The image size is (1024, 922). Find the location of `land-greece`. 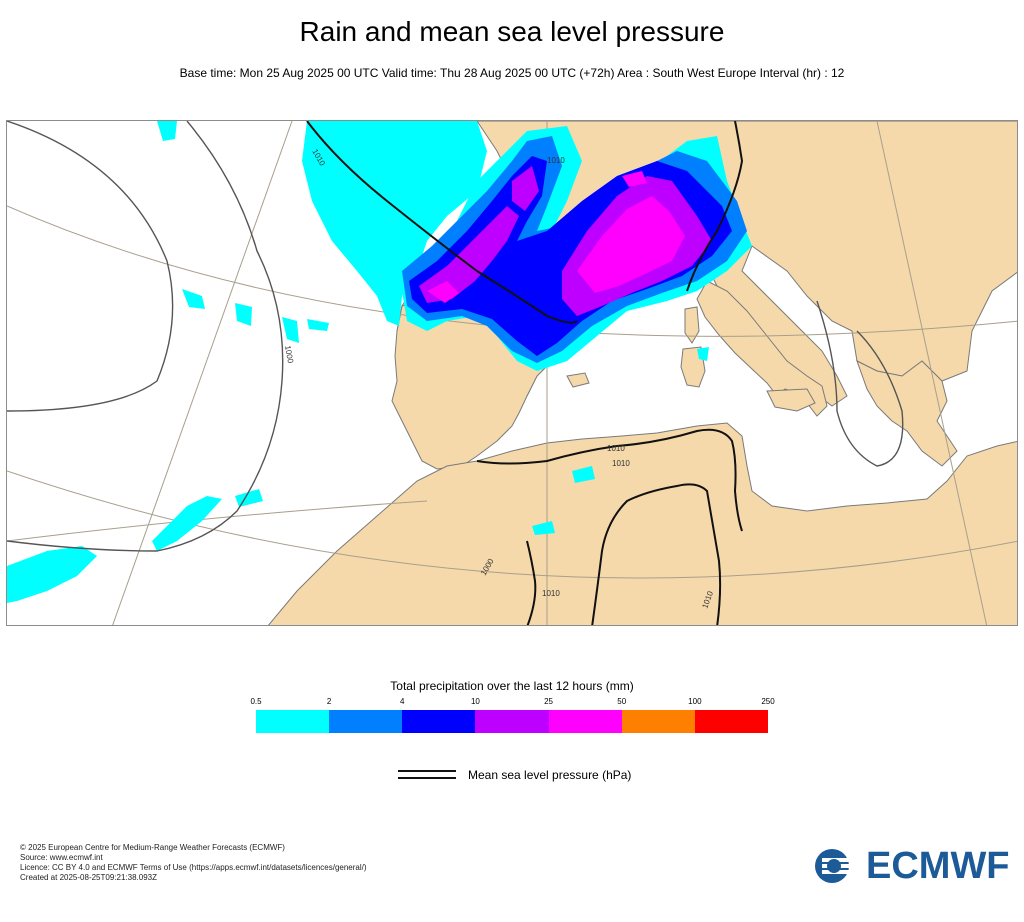

land-greece is located at coordinates (907, 413).